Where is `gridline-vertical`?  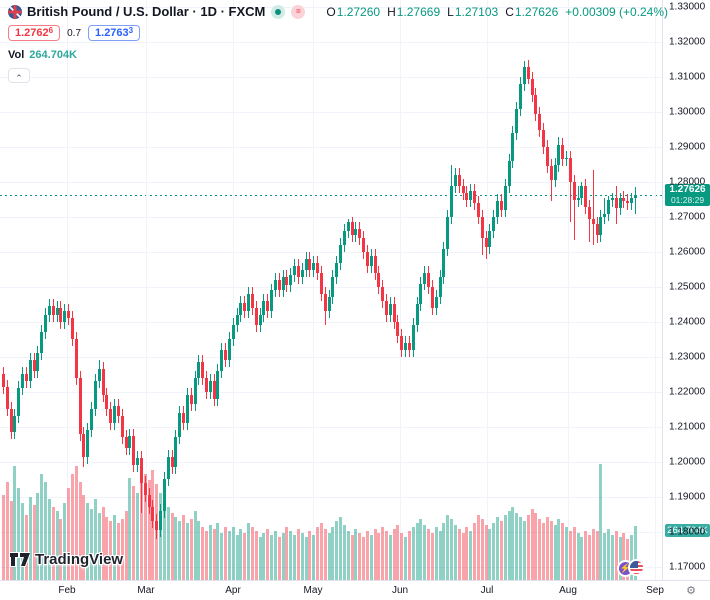
gridline-vertical is located at coordinates (313, 290).